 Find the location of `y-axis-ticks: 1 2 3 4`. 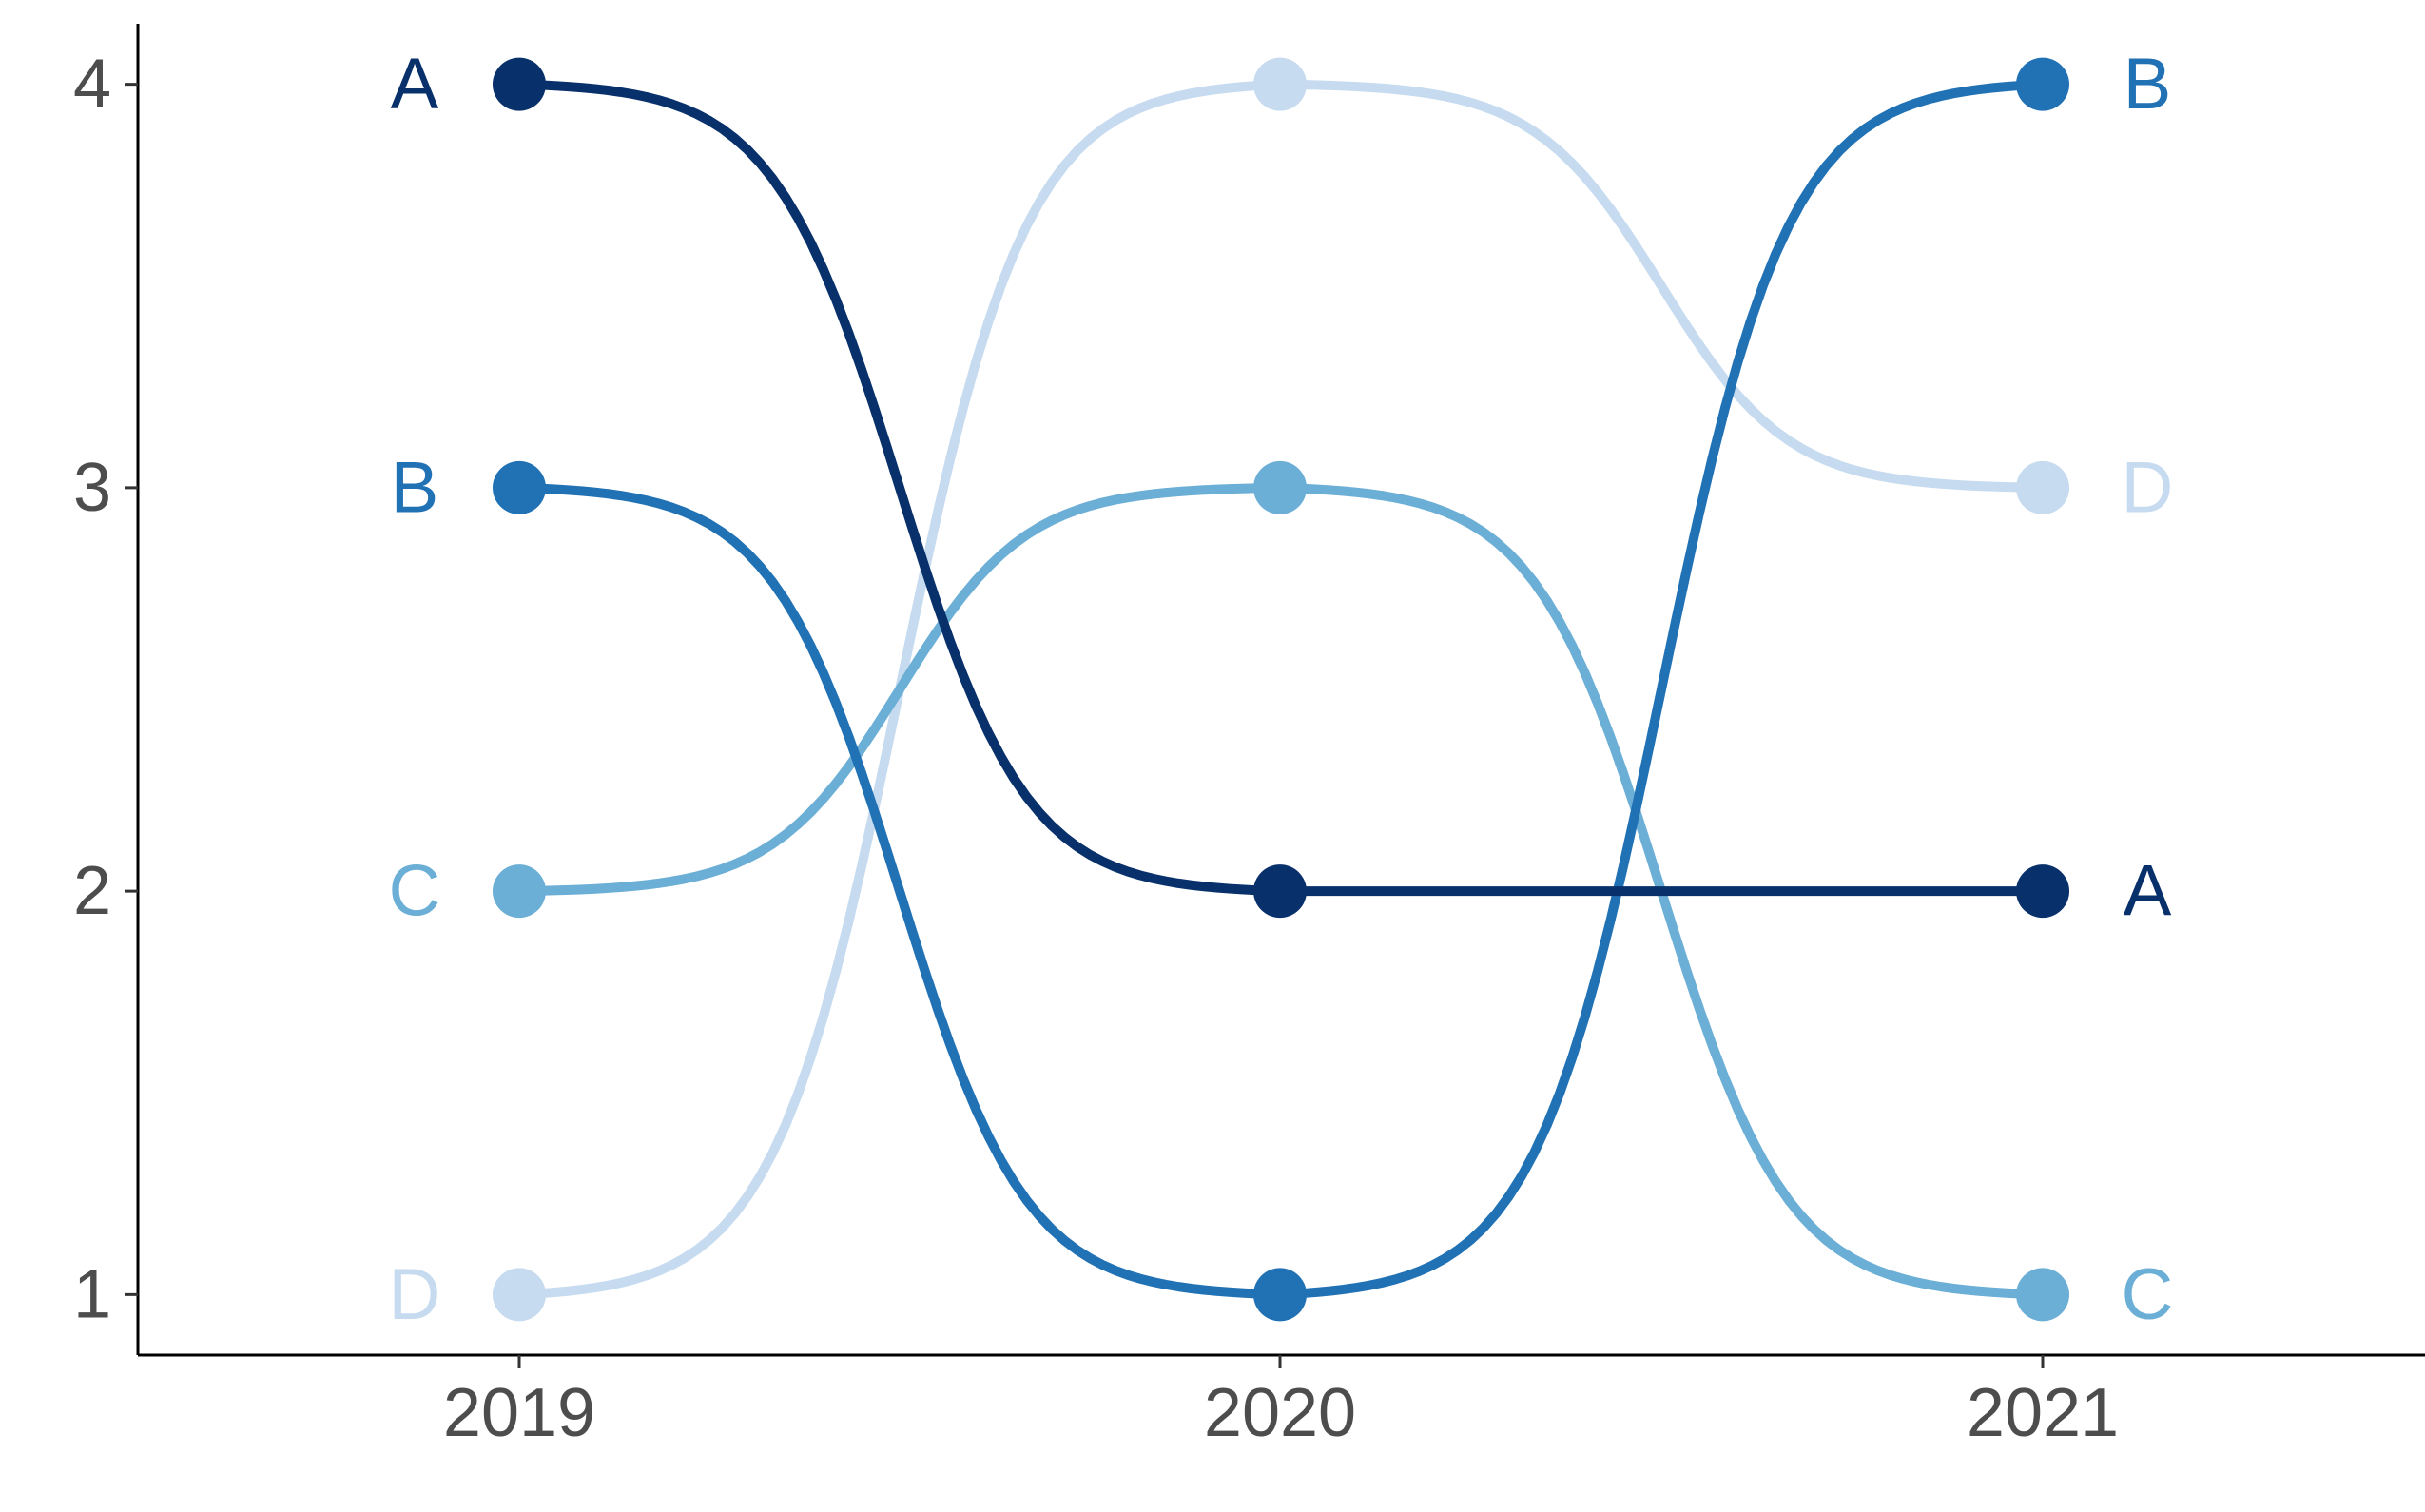

y-axis-ticks: 1 2 3 4 is located at coordinates (105, 689).